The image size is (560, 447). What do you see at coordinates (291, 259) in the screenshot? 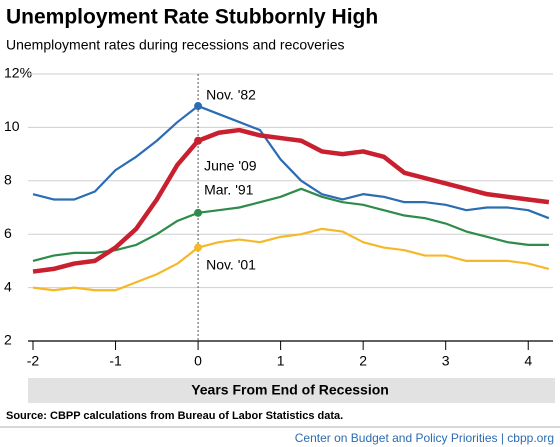
I see `series-line` at bounding box center [291, 259].